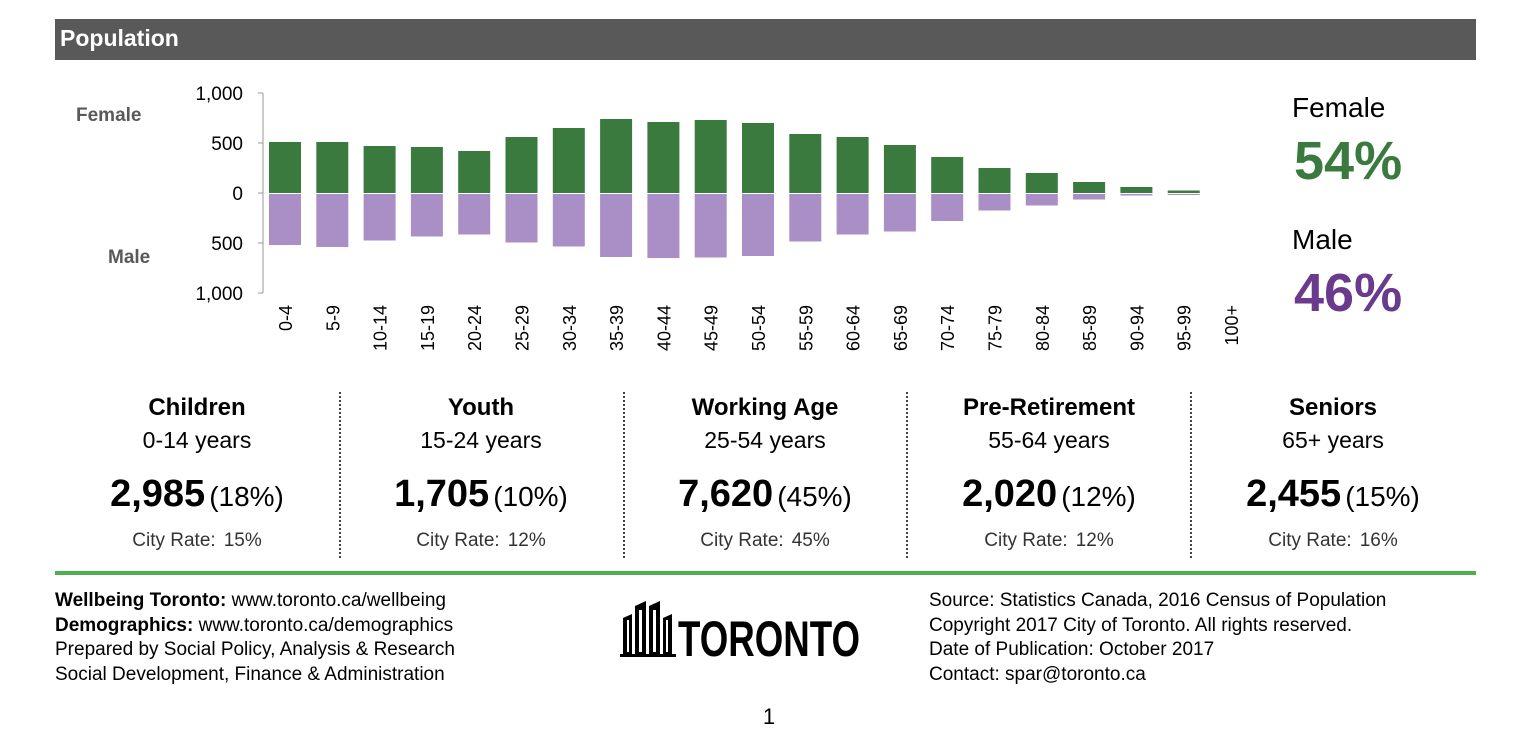 This screenshot has height=744, width=1538. Describe the element at coordinates (712, 328) in the screenshot. I see `x-tick-label: 45-49` at that location.